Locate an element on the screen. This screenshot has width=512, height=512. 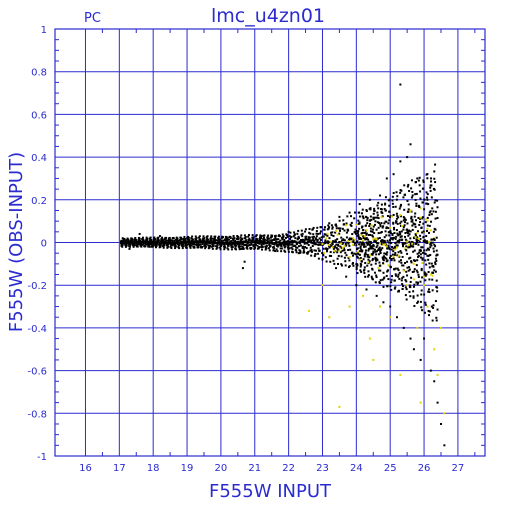
y-tick-label: -0.8 is located at coordinates (37, 414).